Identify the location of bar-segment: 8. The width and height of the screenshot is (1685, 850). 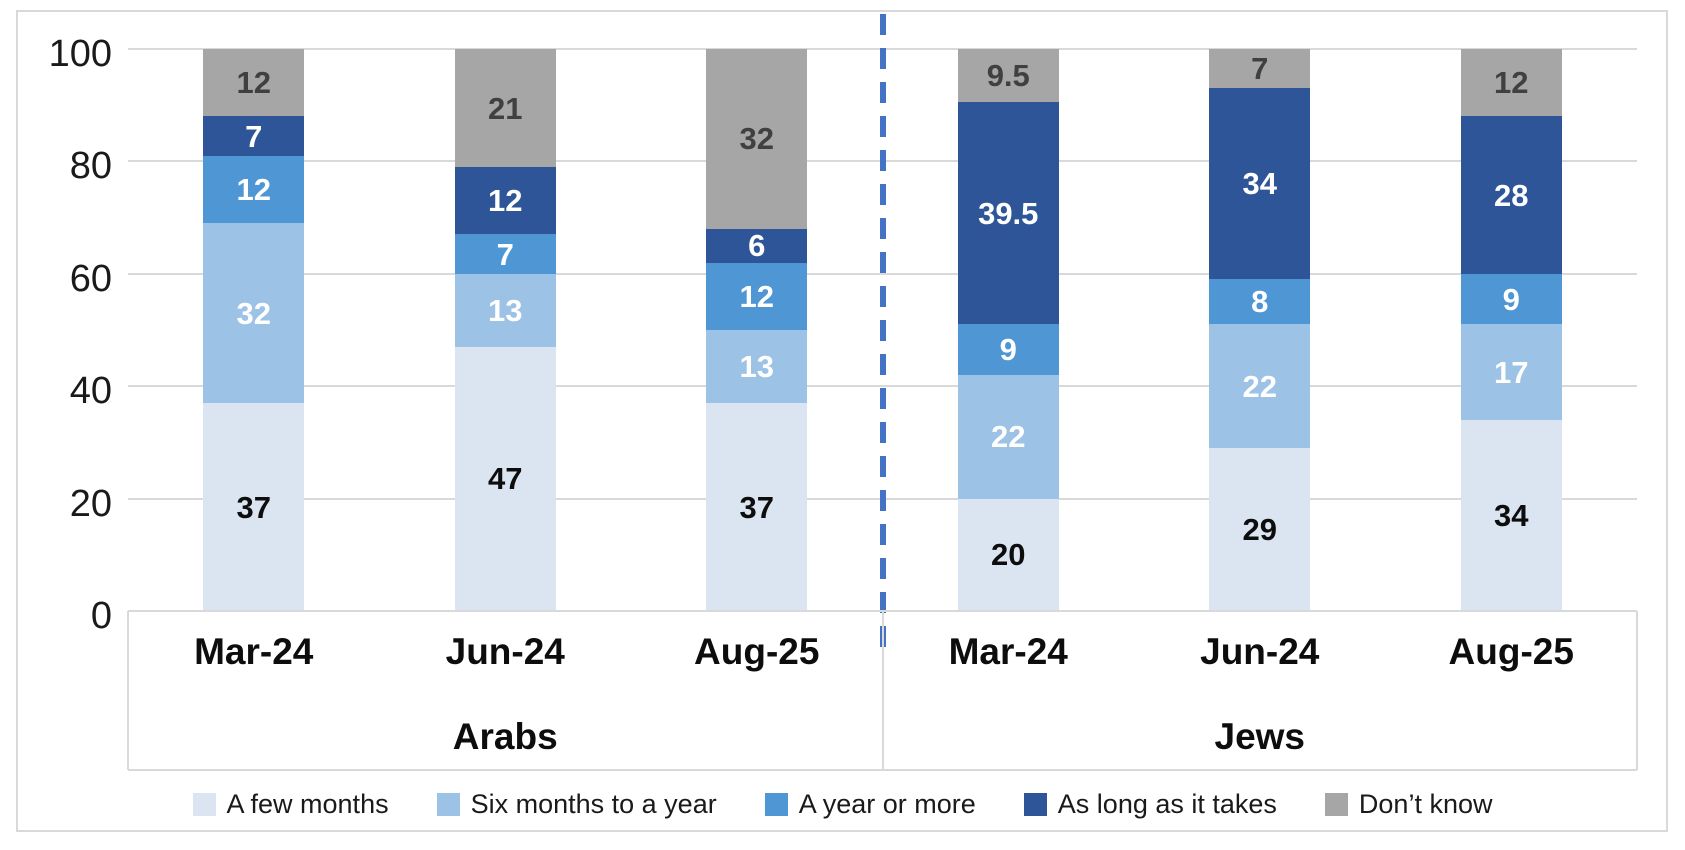
(1260, 302).